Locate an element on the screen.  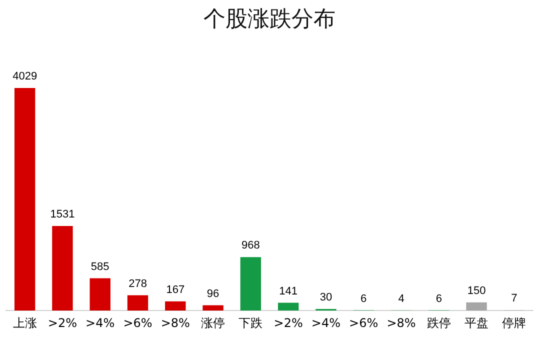
data-label: 30 is located at coordinates (326, 297).